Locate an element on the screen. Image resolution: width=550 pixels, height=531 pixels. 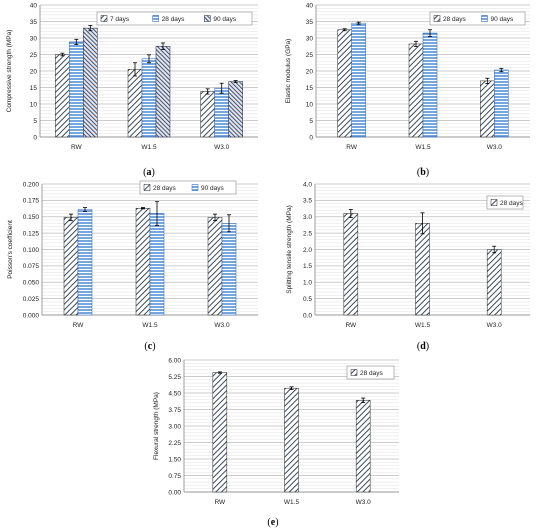
y-tick-label: 20 is located at coordinates (310, 71).